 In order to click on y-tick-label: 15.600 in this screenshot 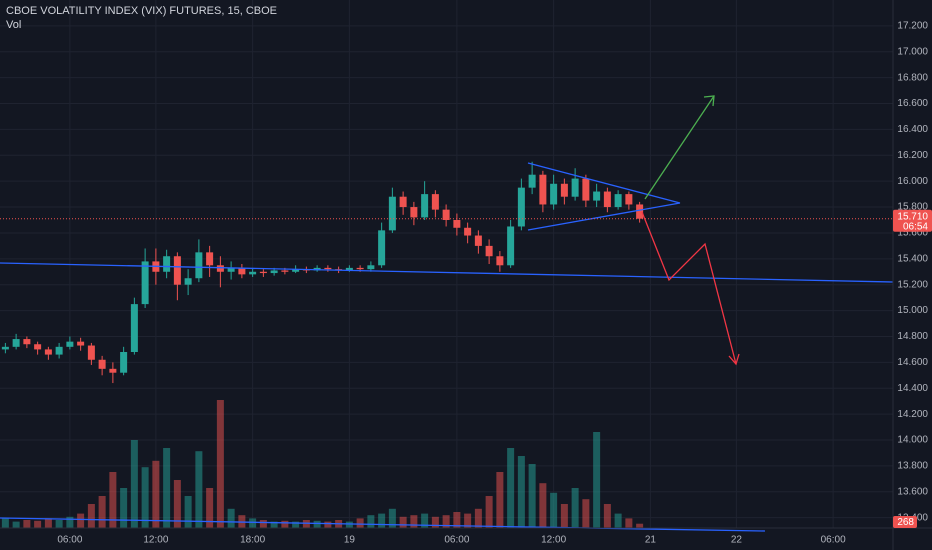, I will do `click(912, 233)`.